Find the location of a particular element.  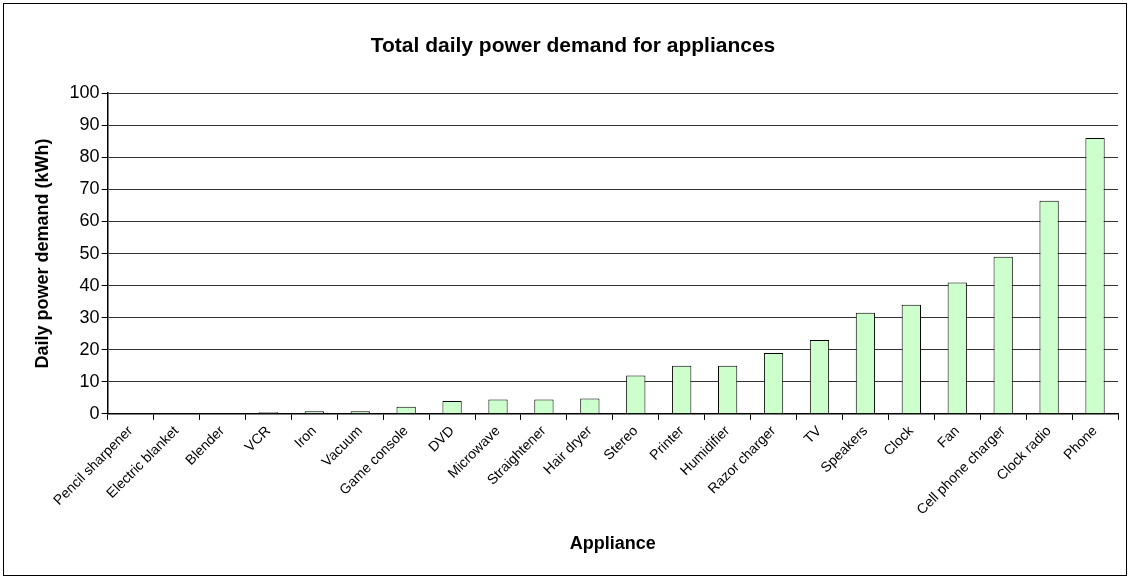

y-tick-label: 40 is located at coordinates (89, 284).